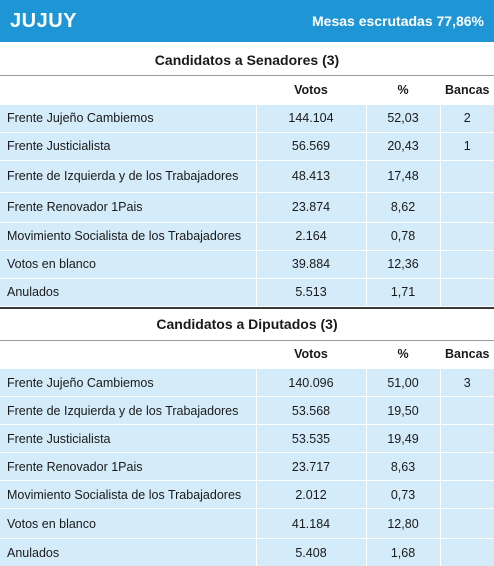 This screenshot has width=494, height=566. I want to click on senadores-header-row: Votos % Bancas, so click(247, 90).